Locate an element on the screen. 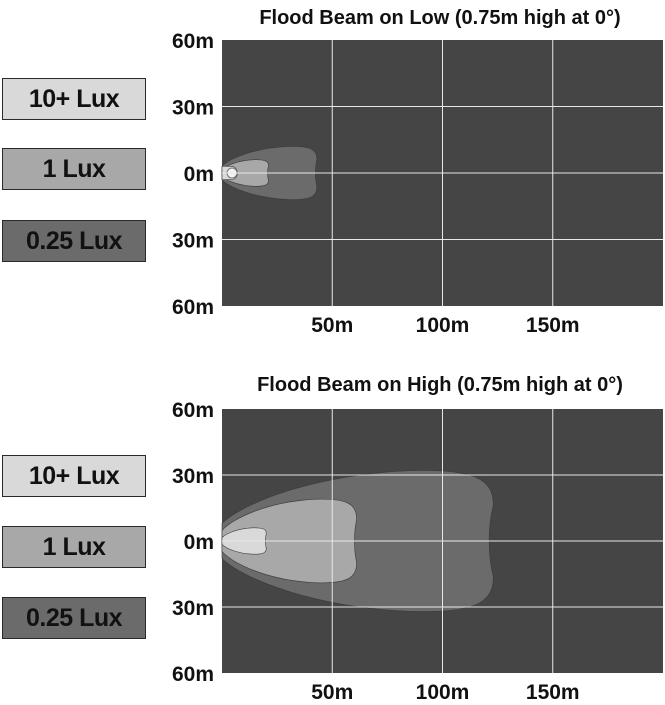 The image size is (665, 705). legend-1-lux-top: 1 Lux is located at coordinates (74, 169).